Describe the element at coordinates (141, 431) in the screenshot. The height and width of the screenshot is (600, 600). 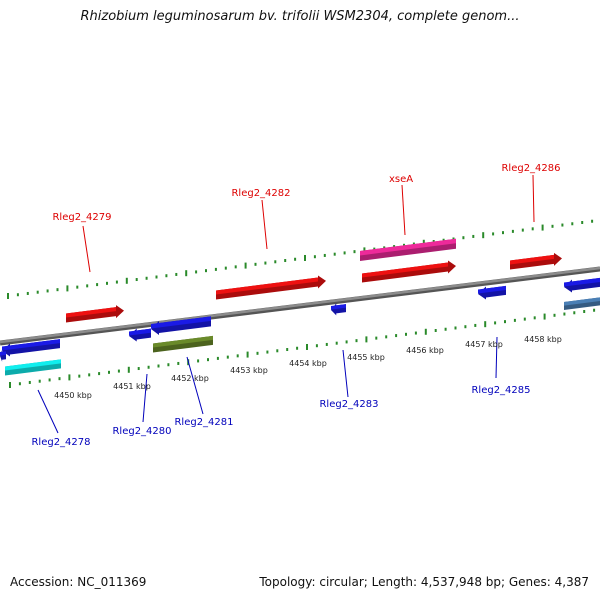
I see `gene-label-reverse: Rleg2_4280` at that location.